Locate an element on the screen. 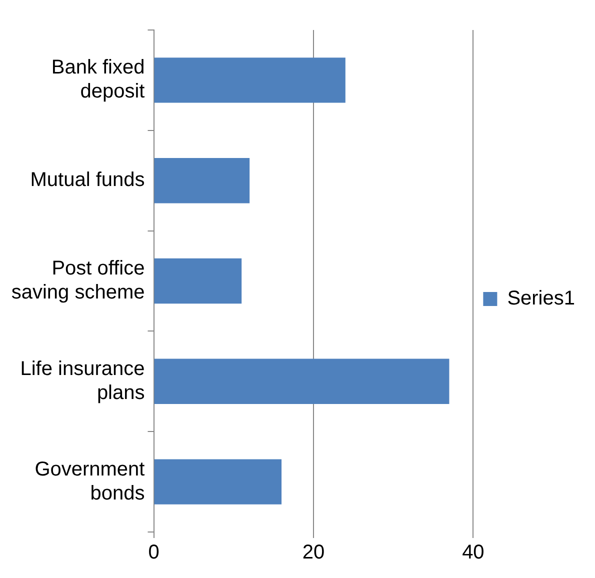 This screenshot has height=578, width=595. x-tick-label: 40 is located at coordinates (473, 553).